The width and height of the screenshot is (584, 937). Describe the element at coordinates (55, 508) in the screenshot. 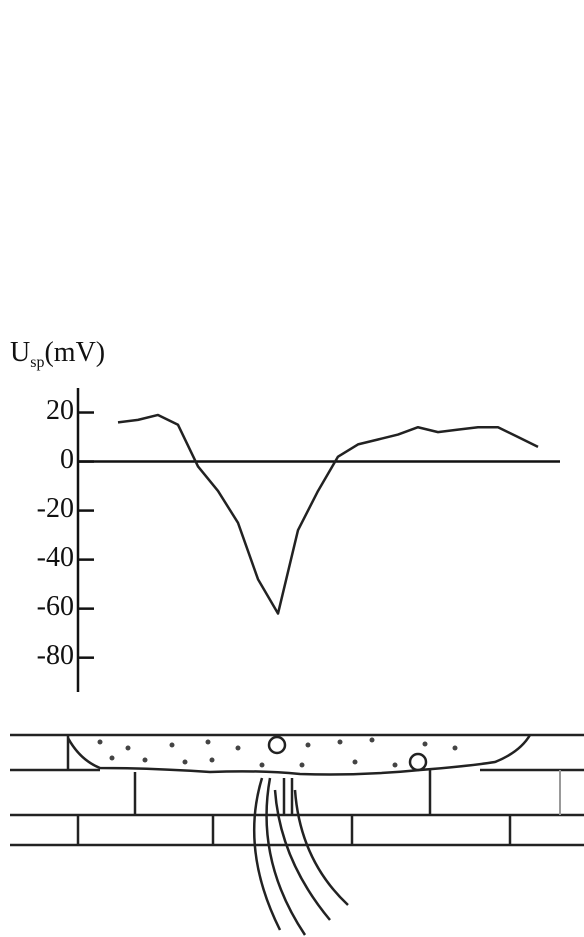

I see `y-tick-label: -20` at that location.